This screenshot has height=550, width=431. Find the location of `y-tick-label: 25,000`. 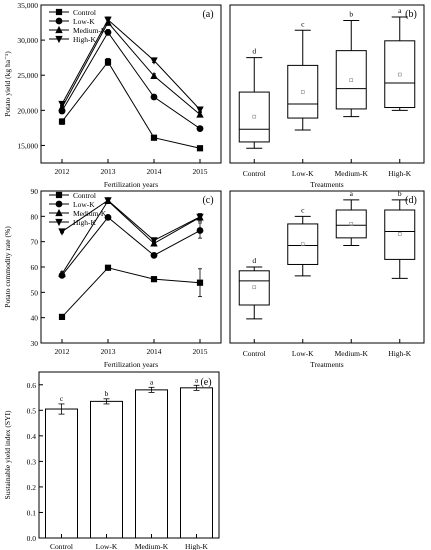

y-tick-label: 25,000 is located at coordinates (27, 75).